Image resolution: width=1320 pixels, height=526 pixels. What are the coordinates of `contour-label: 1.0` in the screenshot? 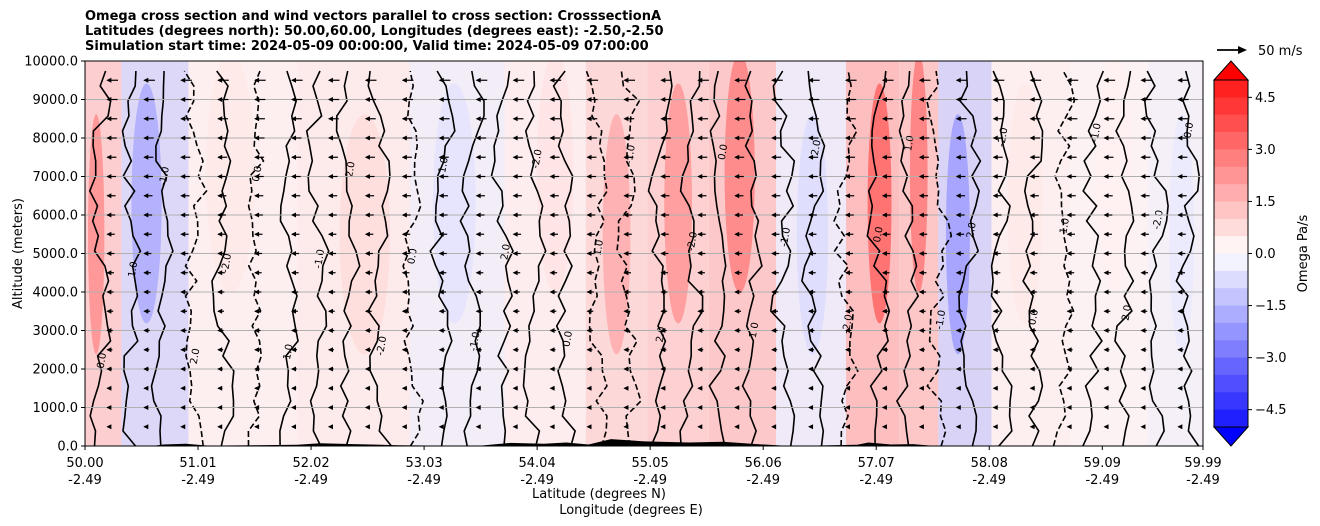 It's located at (134, 270).